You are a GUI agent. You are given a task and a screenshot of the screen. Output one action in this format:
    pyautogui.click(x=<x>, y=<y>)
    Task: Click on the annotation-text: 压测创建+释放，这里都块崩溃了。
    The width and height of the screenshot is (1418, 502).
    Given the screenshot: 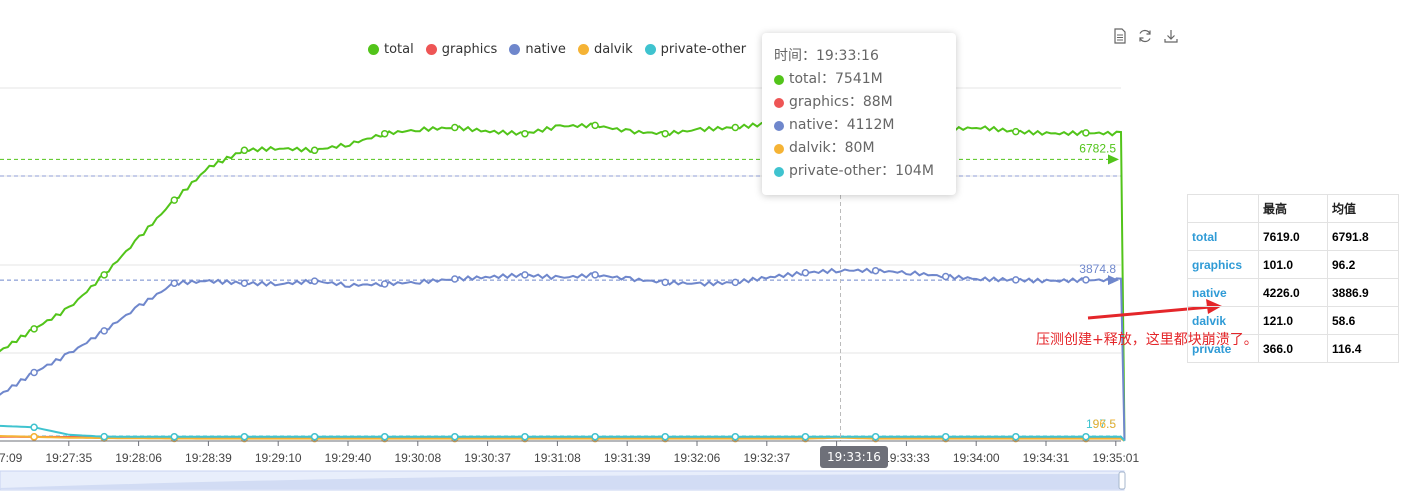 What is the action you would take?
    pyautogui.click(x=1147, y=340)
    